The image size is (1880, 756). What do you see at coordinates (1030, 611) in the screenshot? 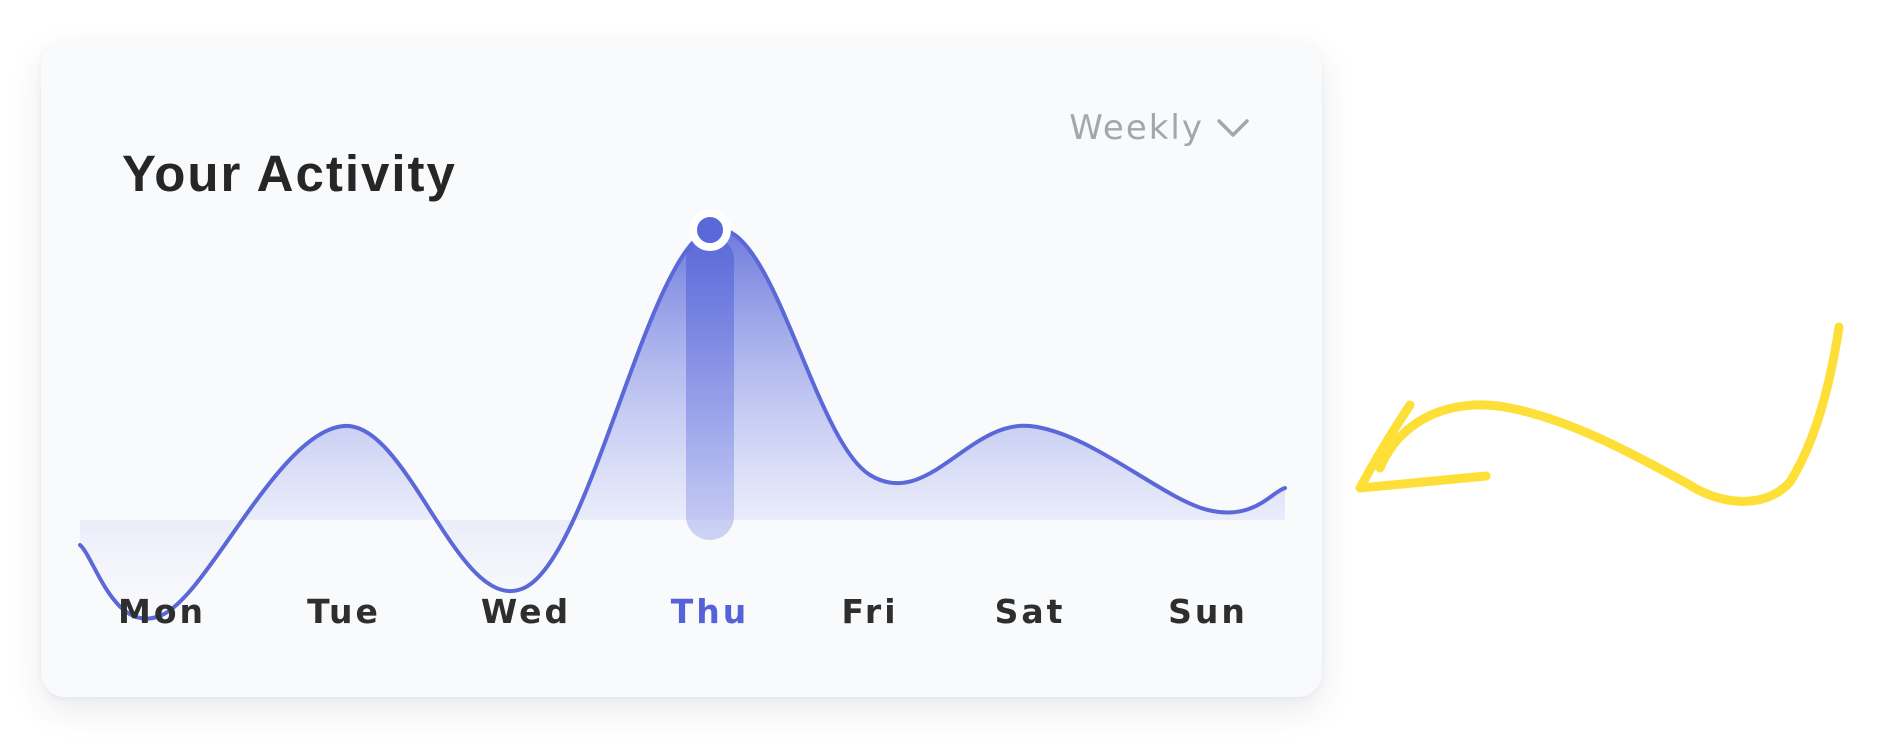
I see `x-tick-label-sat: Sat` at bounding box center [1030, 611].